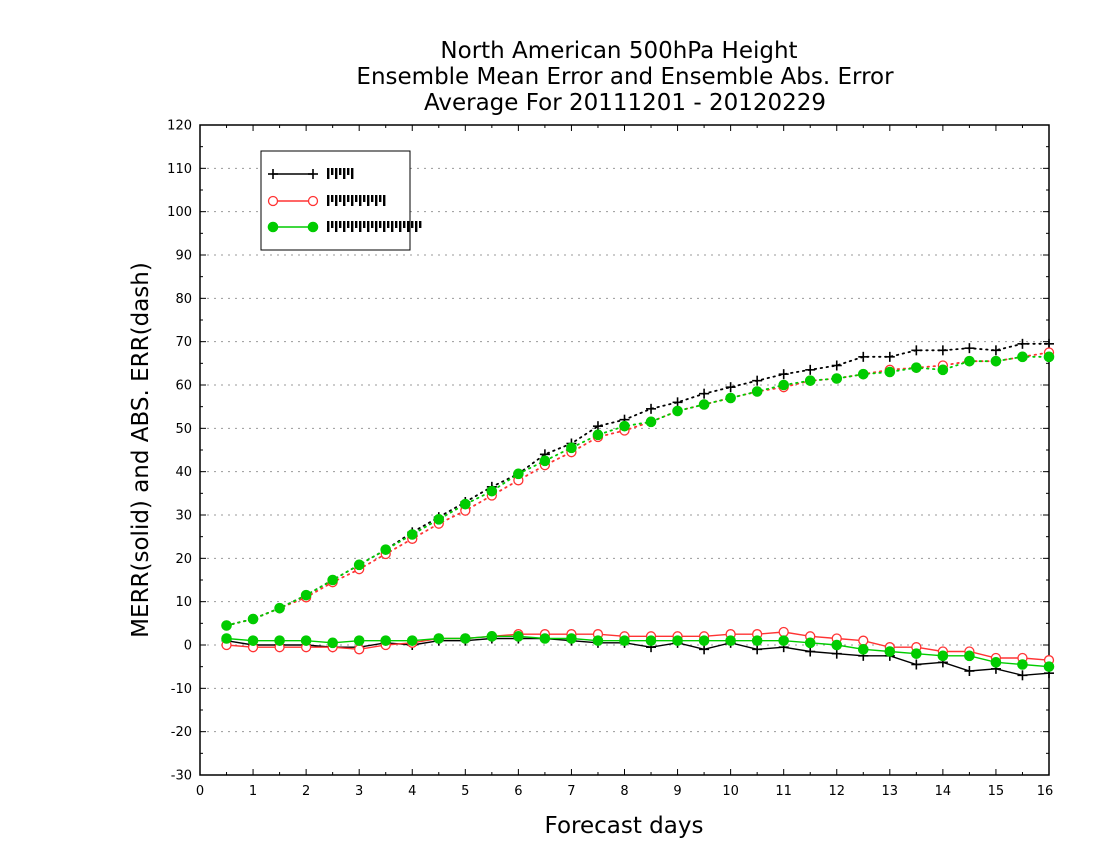 The image size is (1100, 850). Describe the element at coordinates (465, 791) in the screenshot. I see `x-tick-label: 5` at that location.